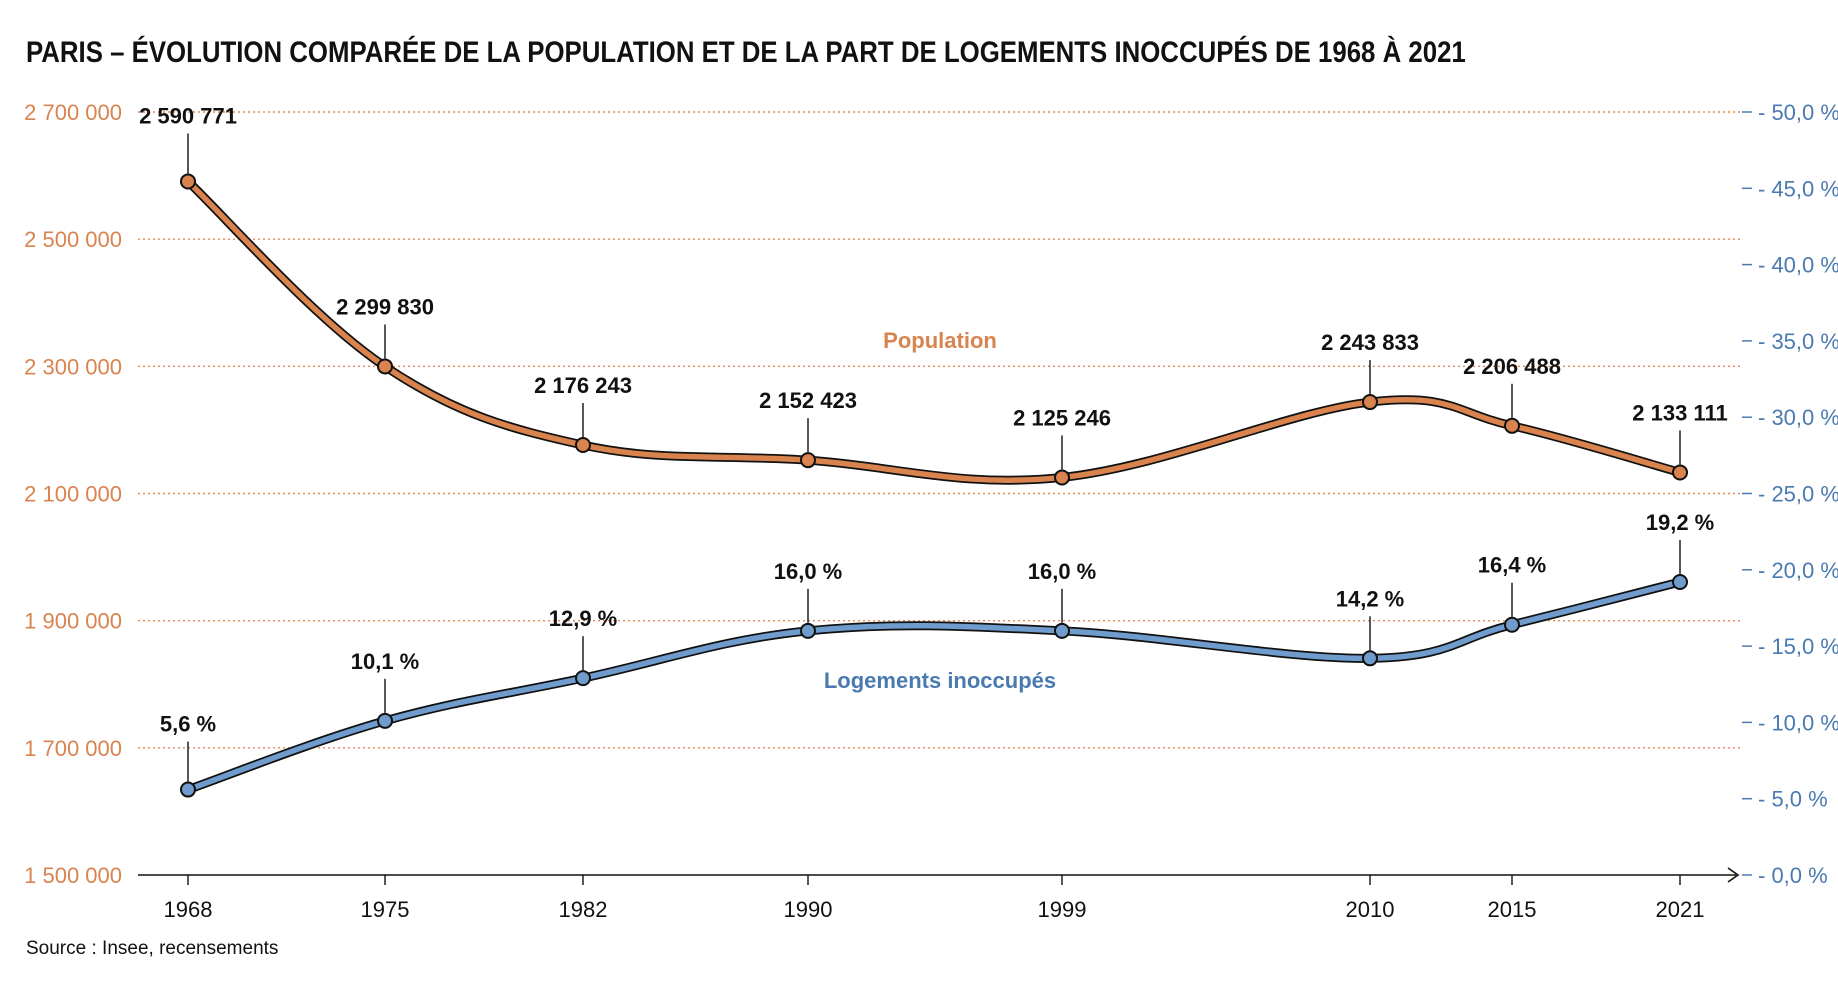 The height and width of the screenshot is (992, 1838). Describe the element at coordinates (188, 724) in the screenshot. I see `data-label-logements: 5,6 %` at that location.